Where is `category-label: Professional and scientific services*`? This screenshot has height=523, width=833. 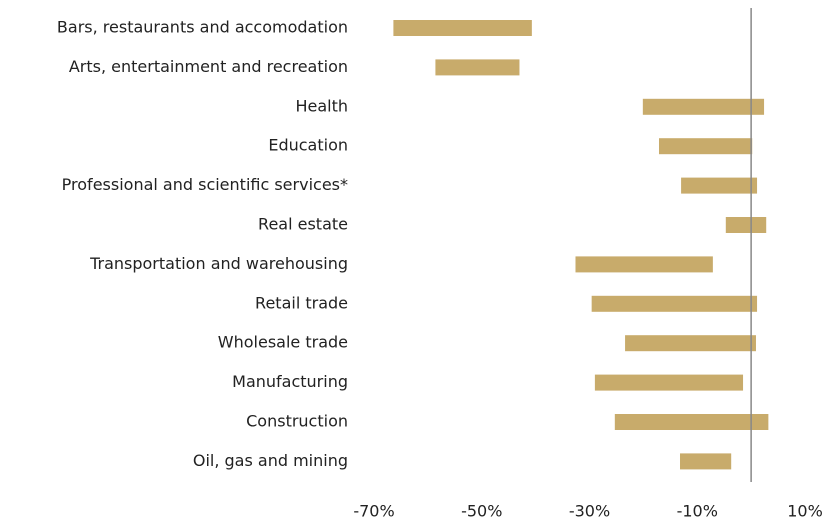
category-label: Professional and scientific services* is located at coordinates (205, 184).